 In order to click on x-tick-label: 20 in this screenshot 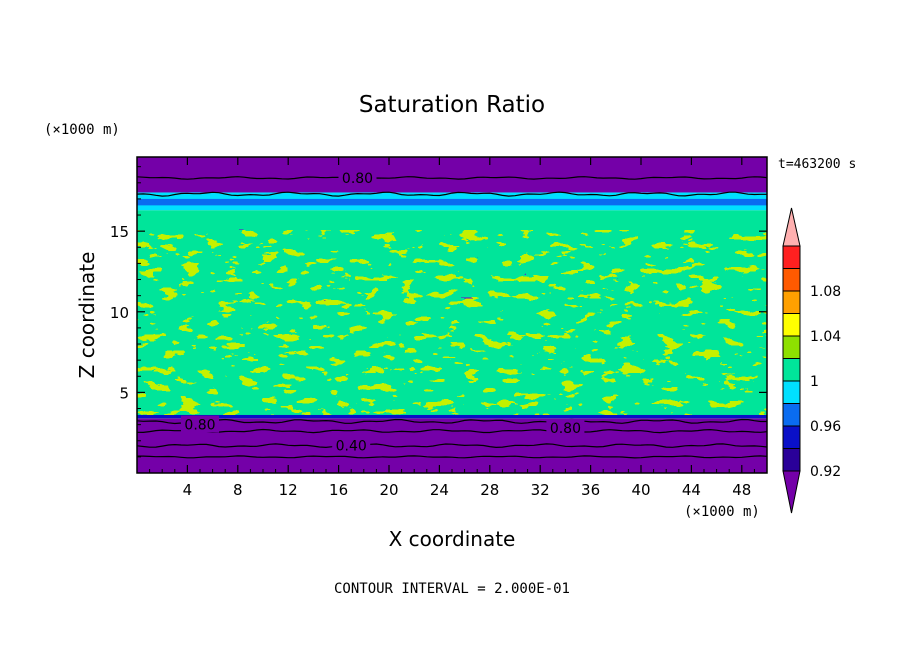, I will do `click(388, 490)`.